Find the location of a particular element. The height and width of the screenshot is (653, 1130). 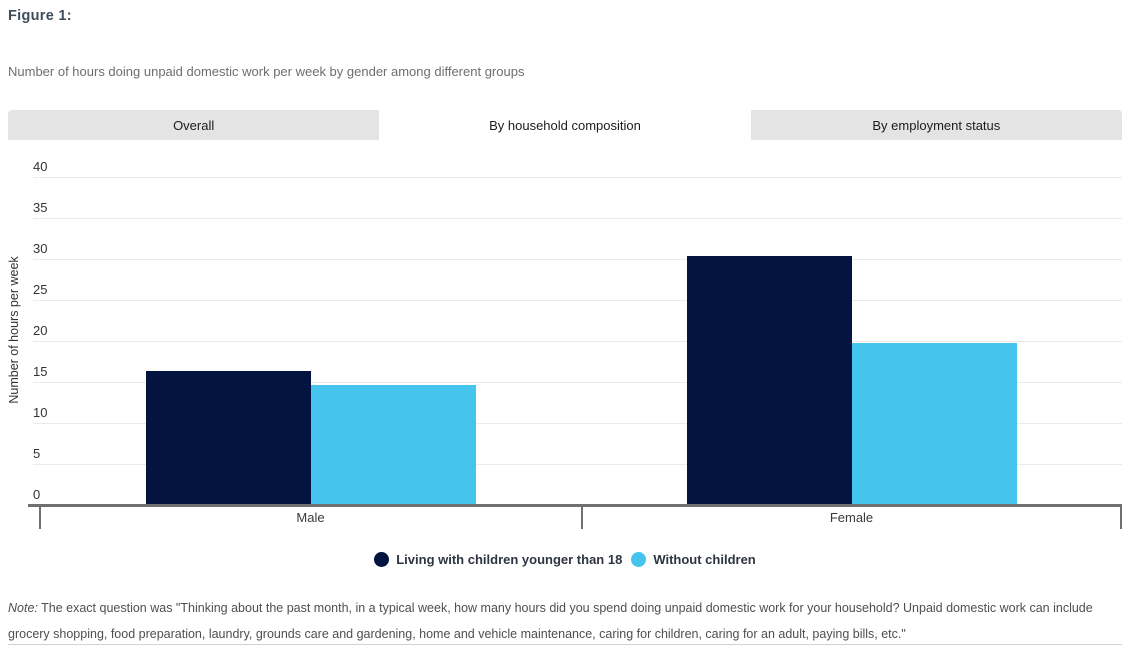

y-tick-label: 5 is located at coordinates (37, 453).